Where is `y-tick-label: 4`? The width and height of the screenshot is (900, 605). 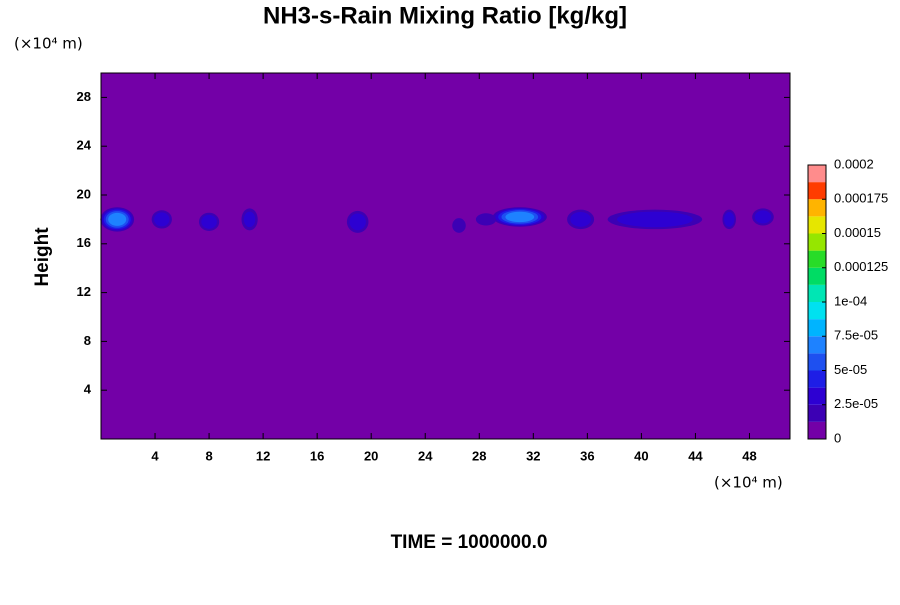
y-tick-label: 4 is located at coordinates (88, 389).